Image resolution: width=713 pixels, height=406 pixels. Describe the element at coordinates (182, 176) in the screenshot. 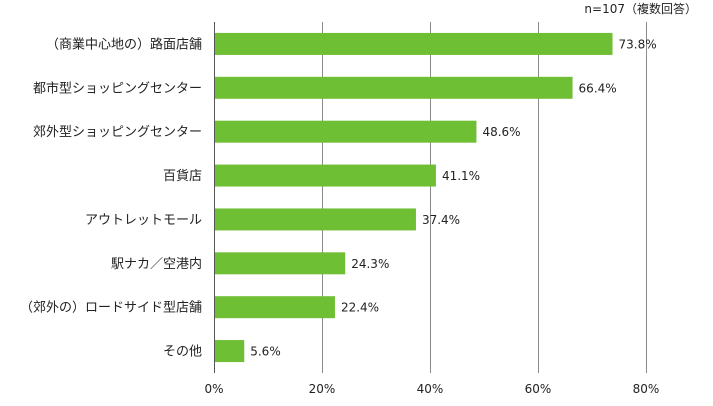

I see `category-label: 百貨店` at that location.